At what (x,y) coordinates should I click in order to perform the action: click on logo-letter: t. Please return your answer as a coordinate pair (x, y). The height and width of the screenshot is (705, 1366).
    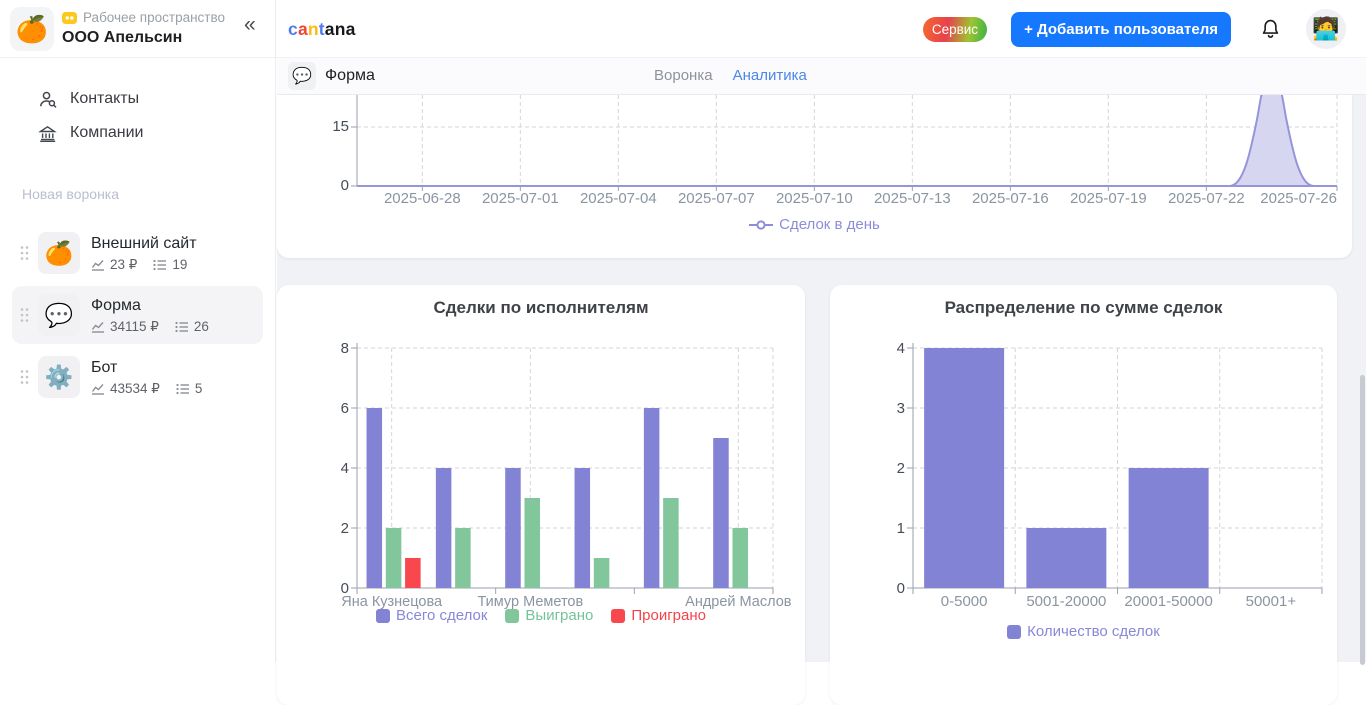
    Looking at the image, I should click on (321, 29).